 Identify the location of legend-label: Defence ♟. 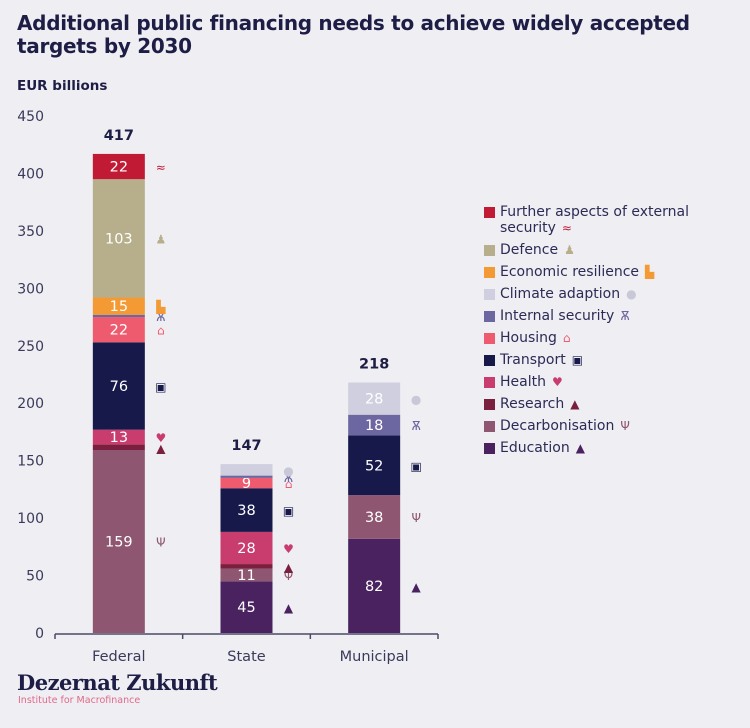
(537, 250).